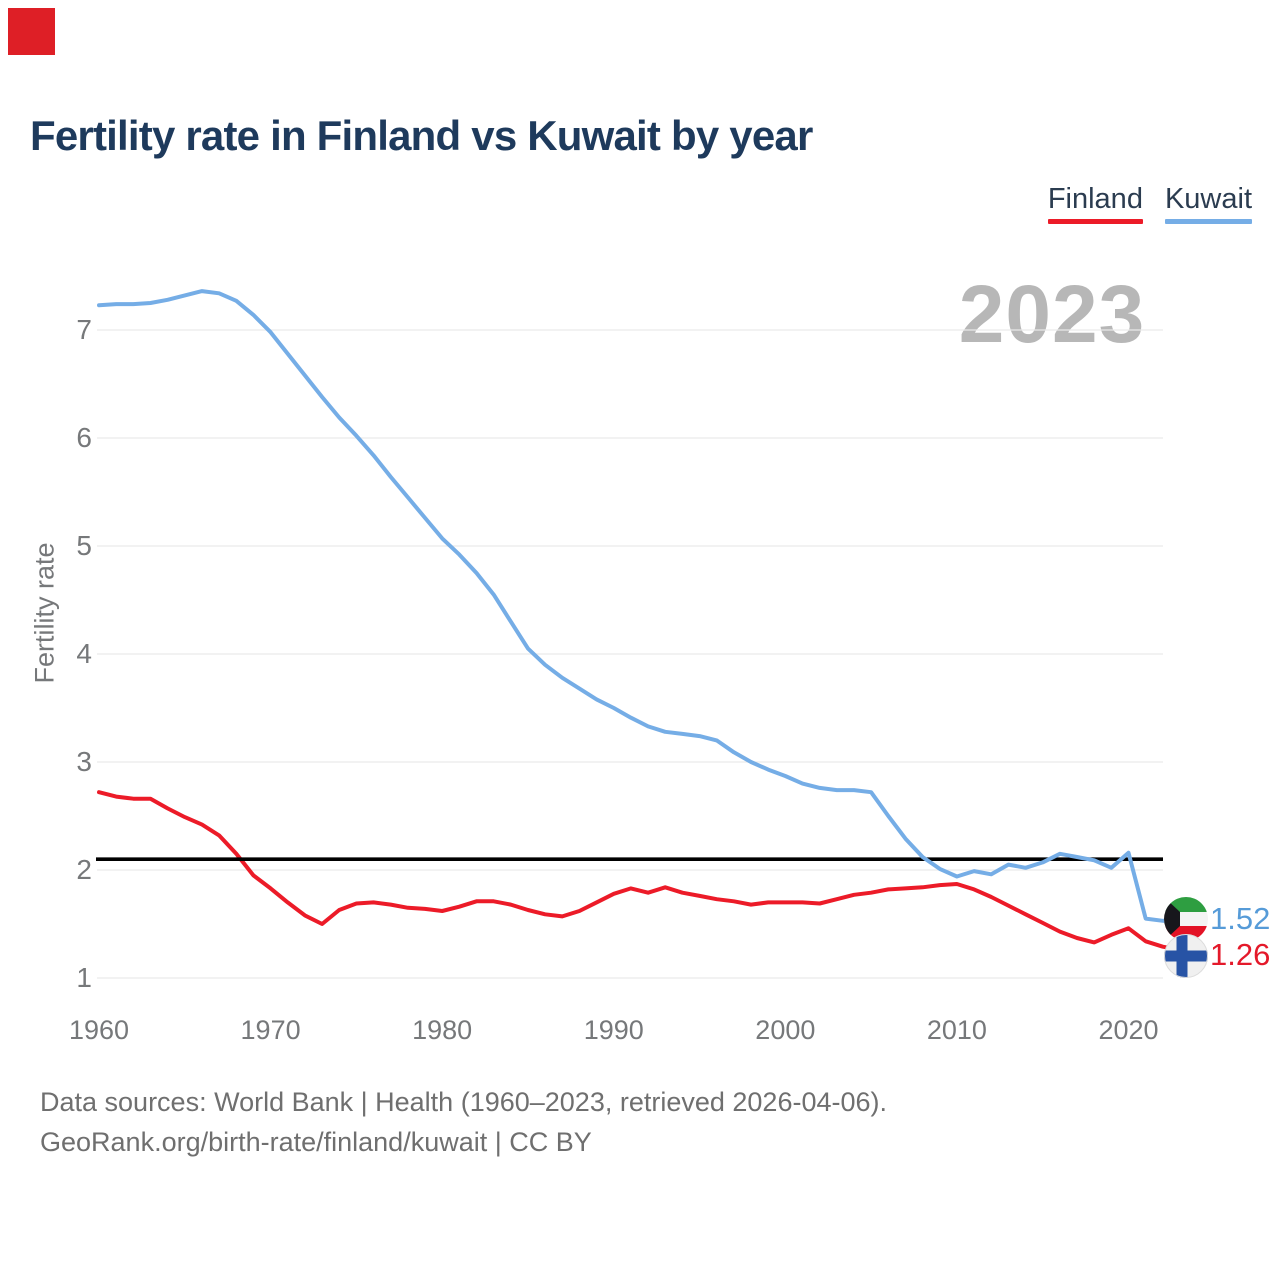  Describe the element at coordinates (31, 31) in the screenshot. I see `corner-marker` at that location.